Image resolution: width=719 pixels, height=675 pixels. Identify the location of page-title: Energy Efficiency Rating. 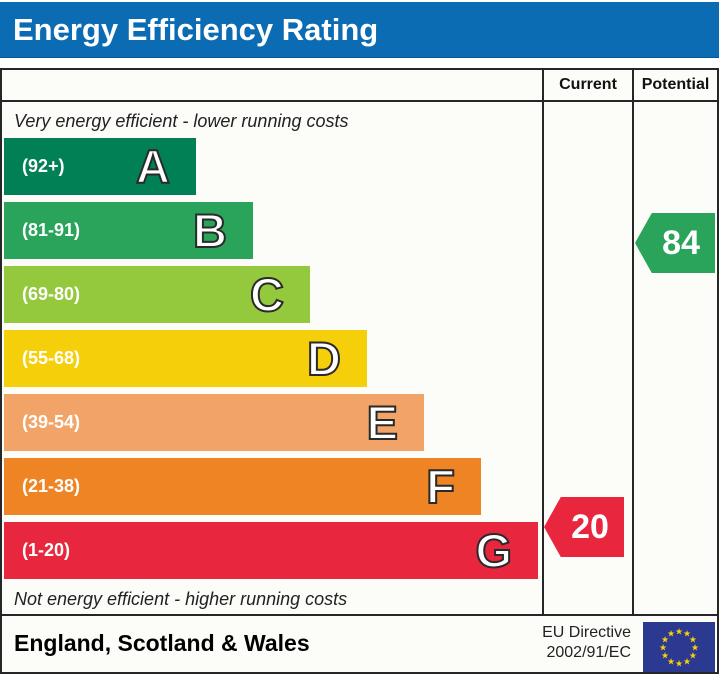
(196, 29).